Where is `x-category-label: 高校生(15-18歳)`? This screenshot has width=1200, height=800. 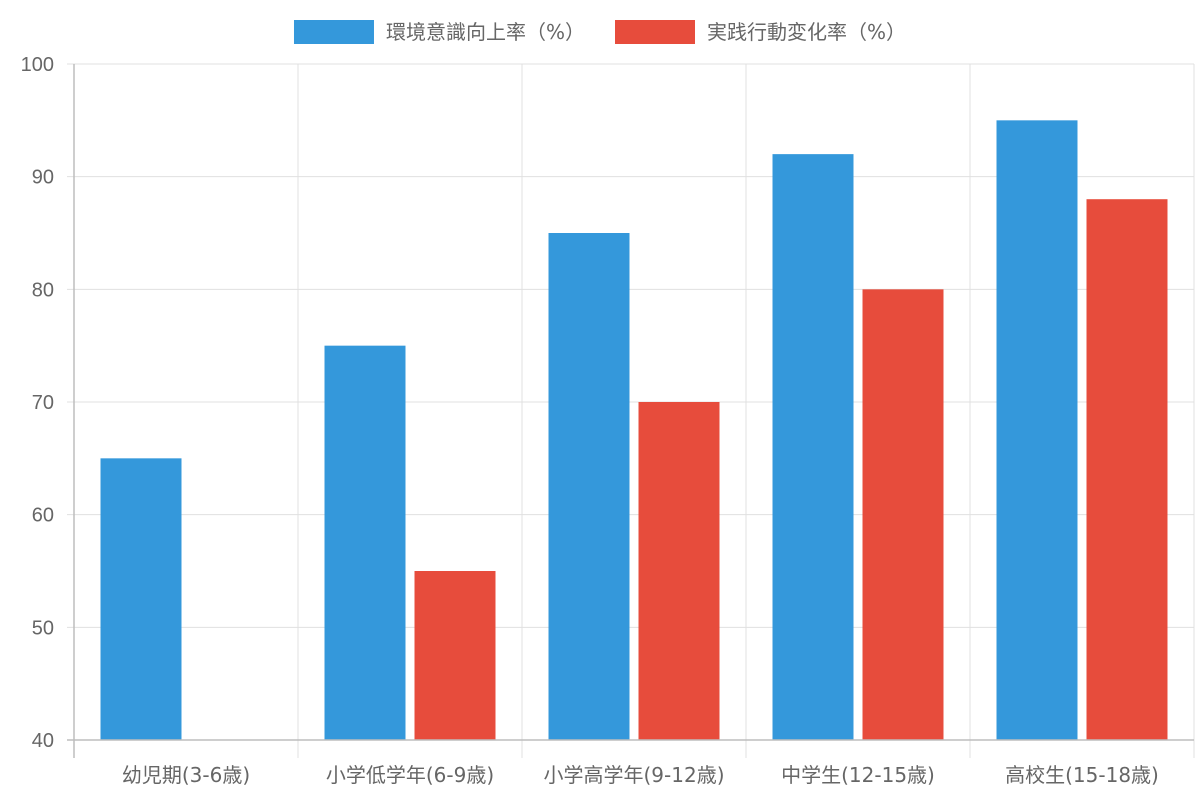
x-category-label: 高校生(15-18歳) is located at coordinates (1082, 775).